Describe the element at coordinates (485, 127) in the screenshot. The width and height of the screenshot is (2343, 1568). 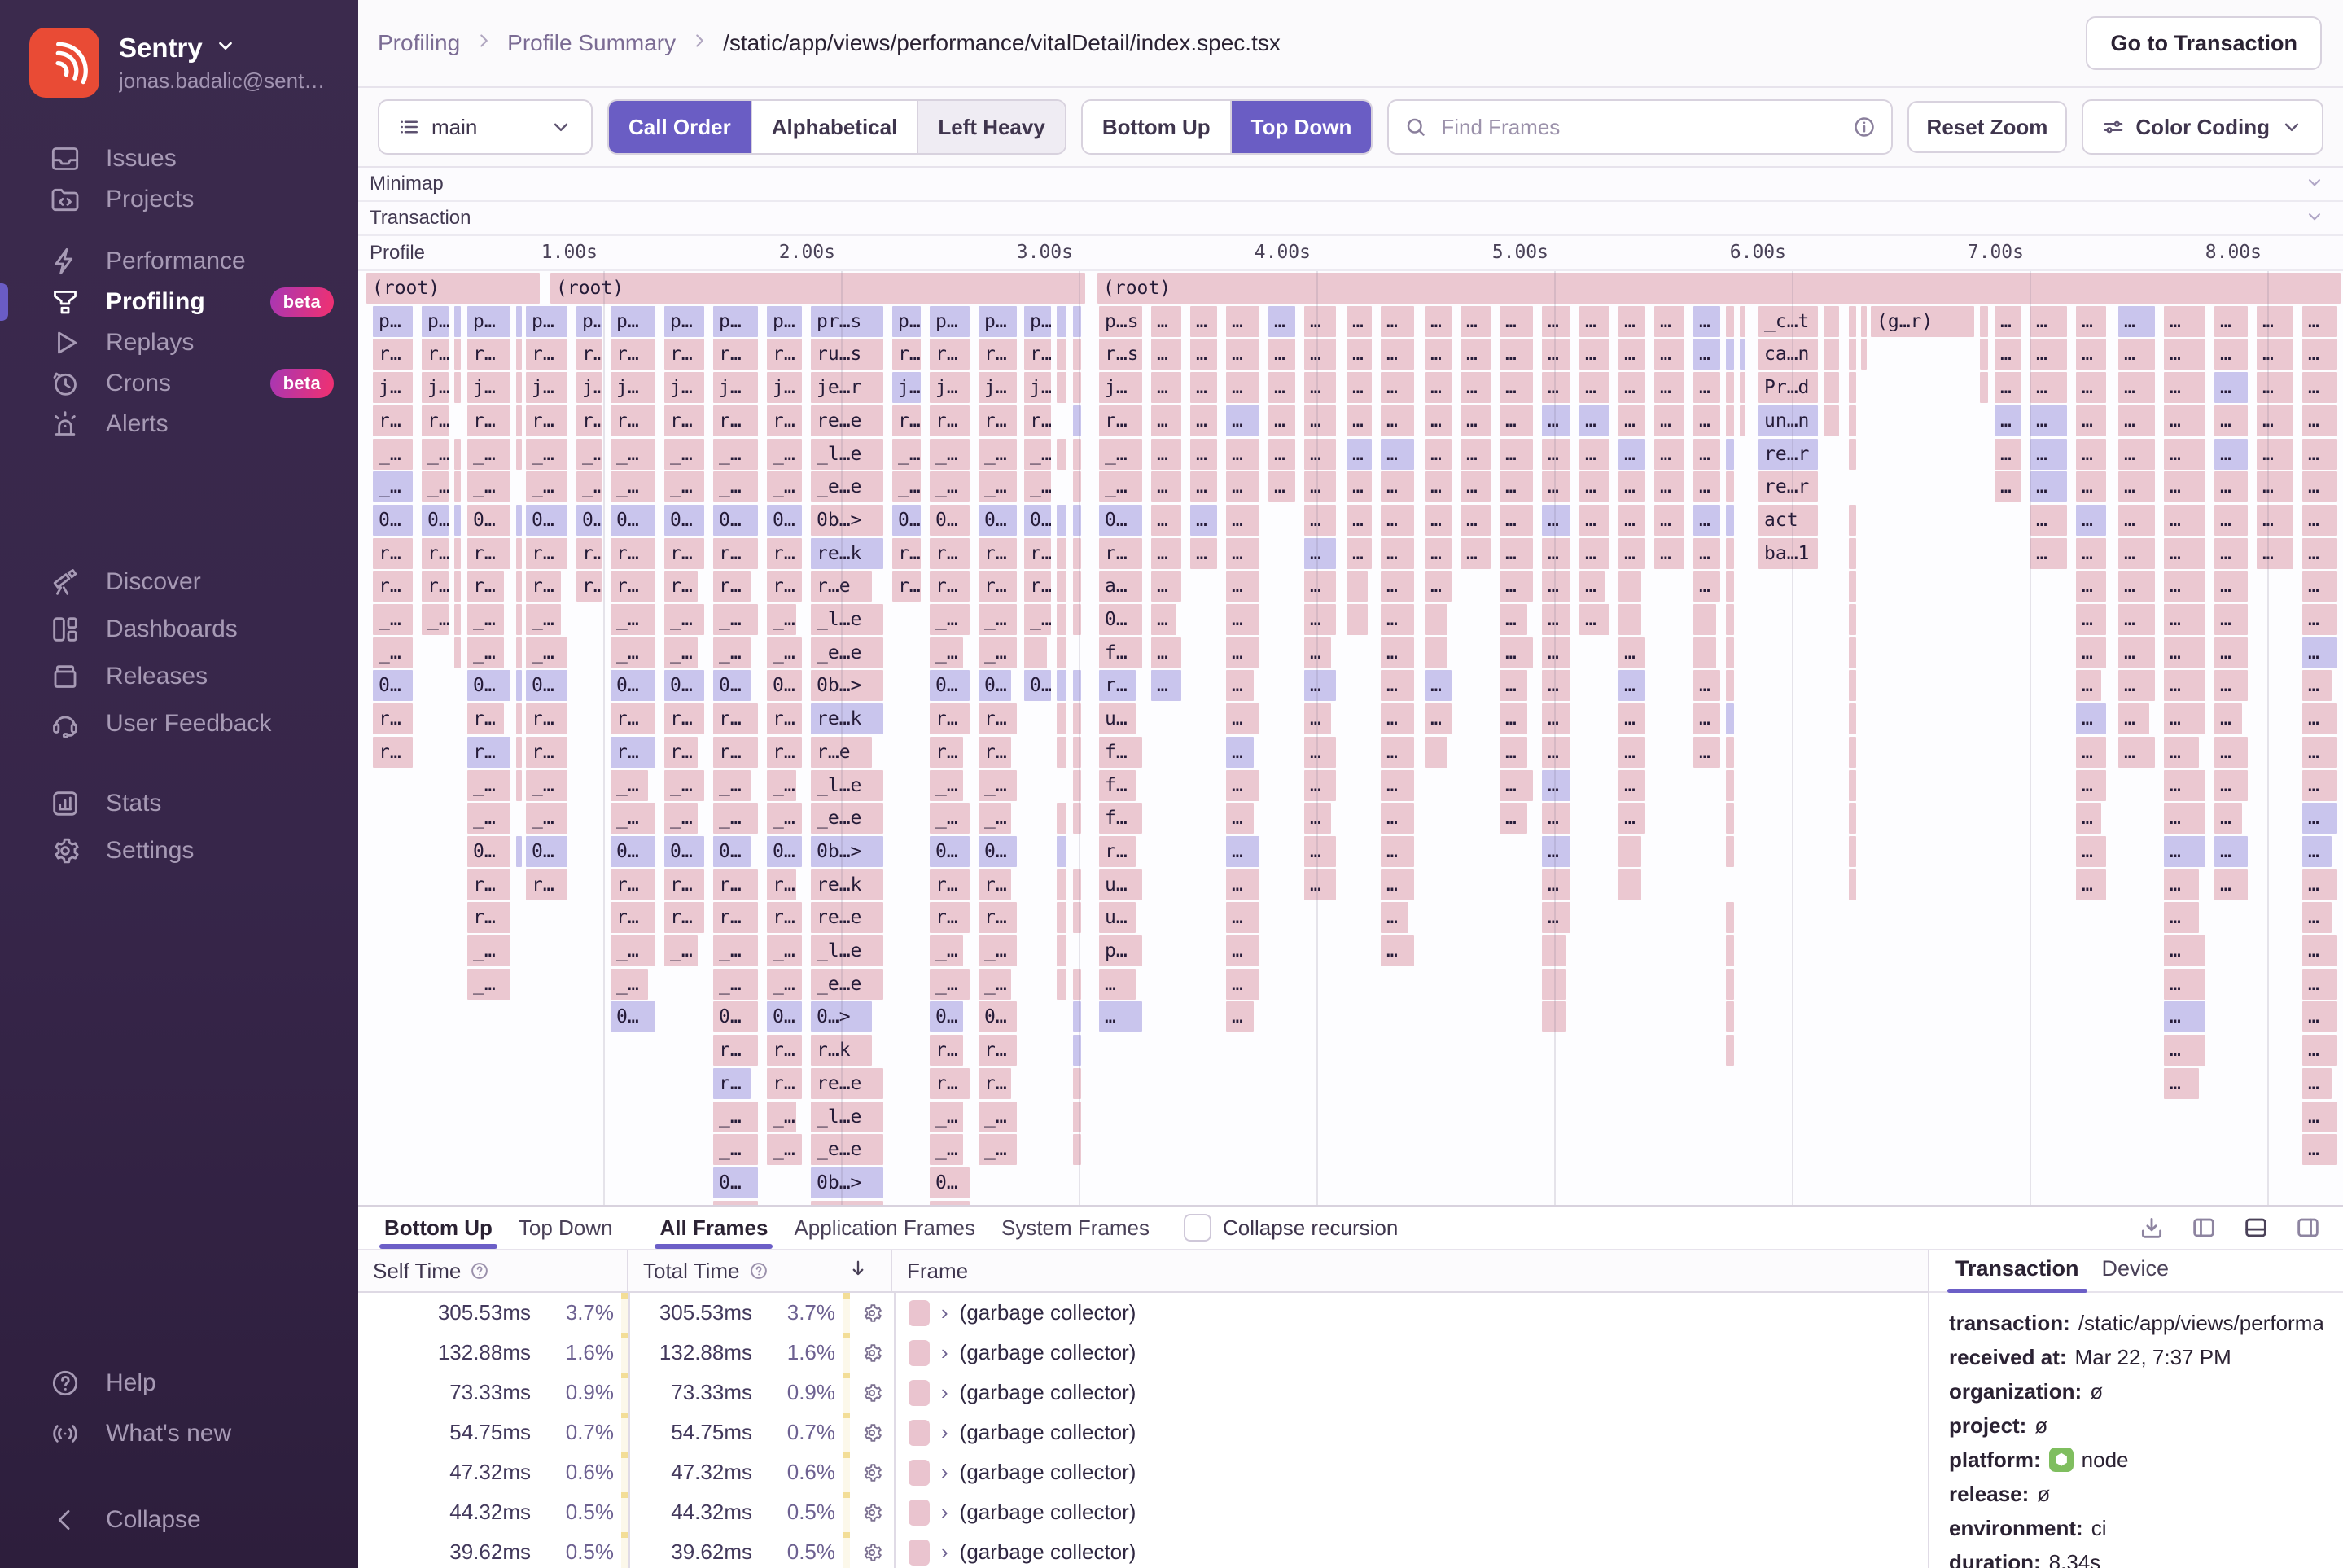
I see `thread-selector: main` at that location.